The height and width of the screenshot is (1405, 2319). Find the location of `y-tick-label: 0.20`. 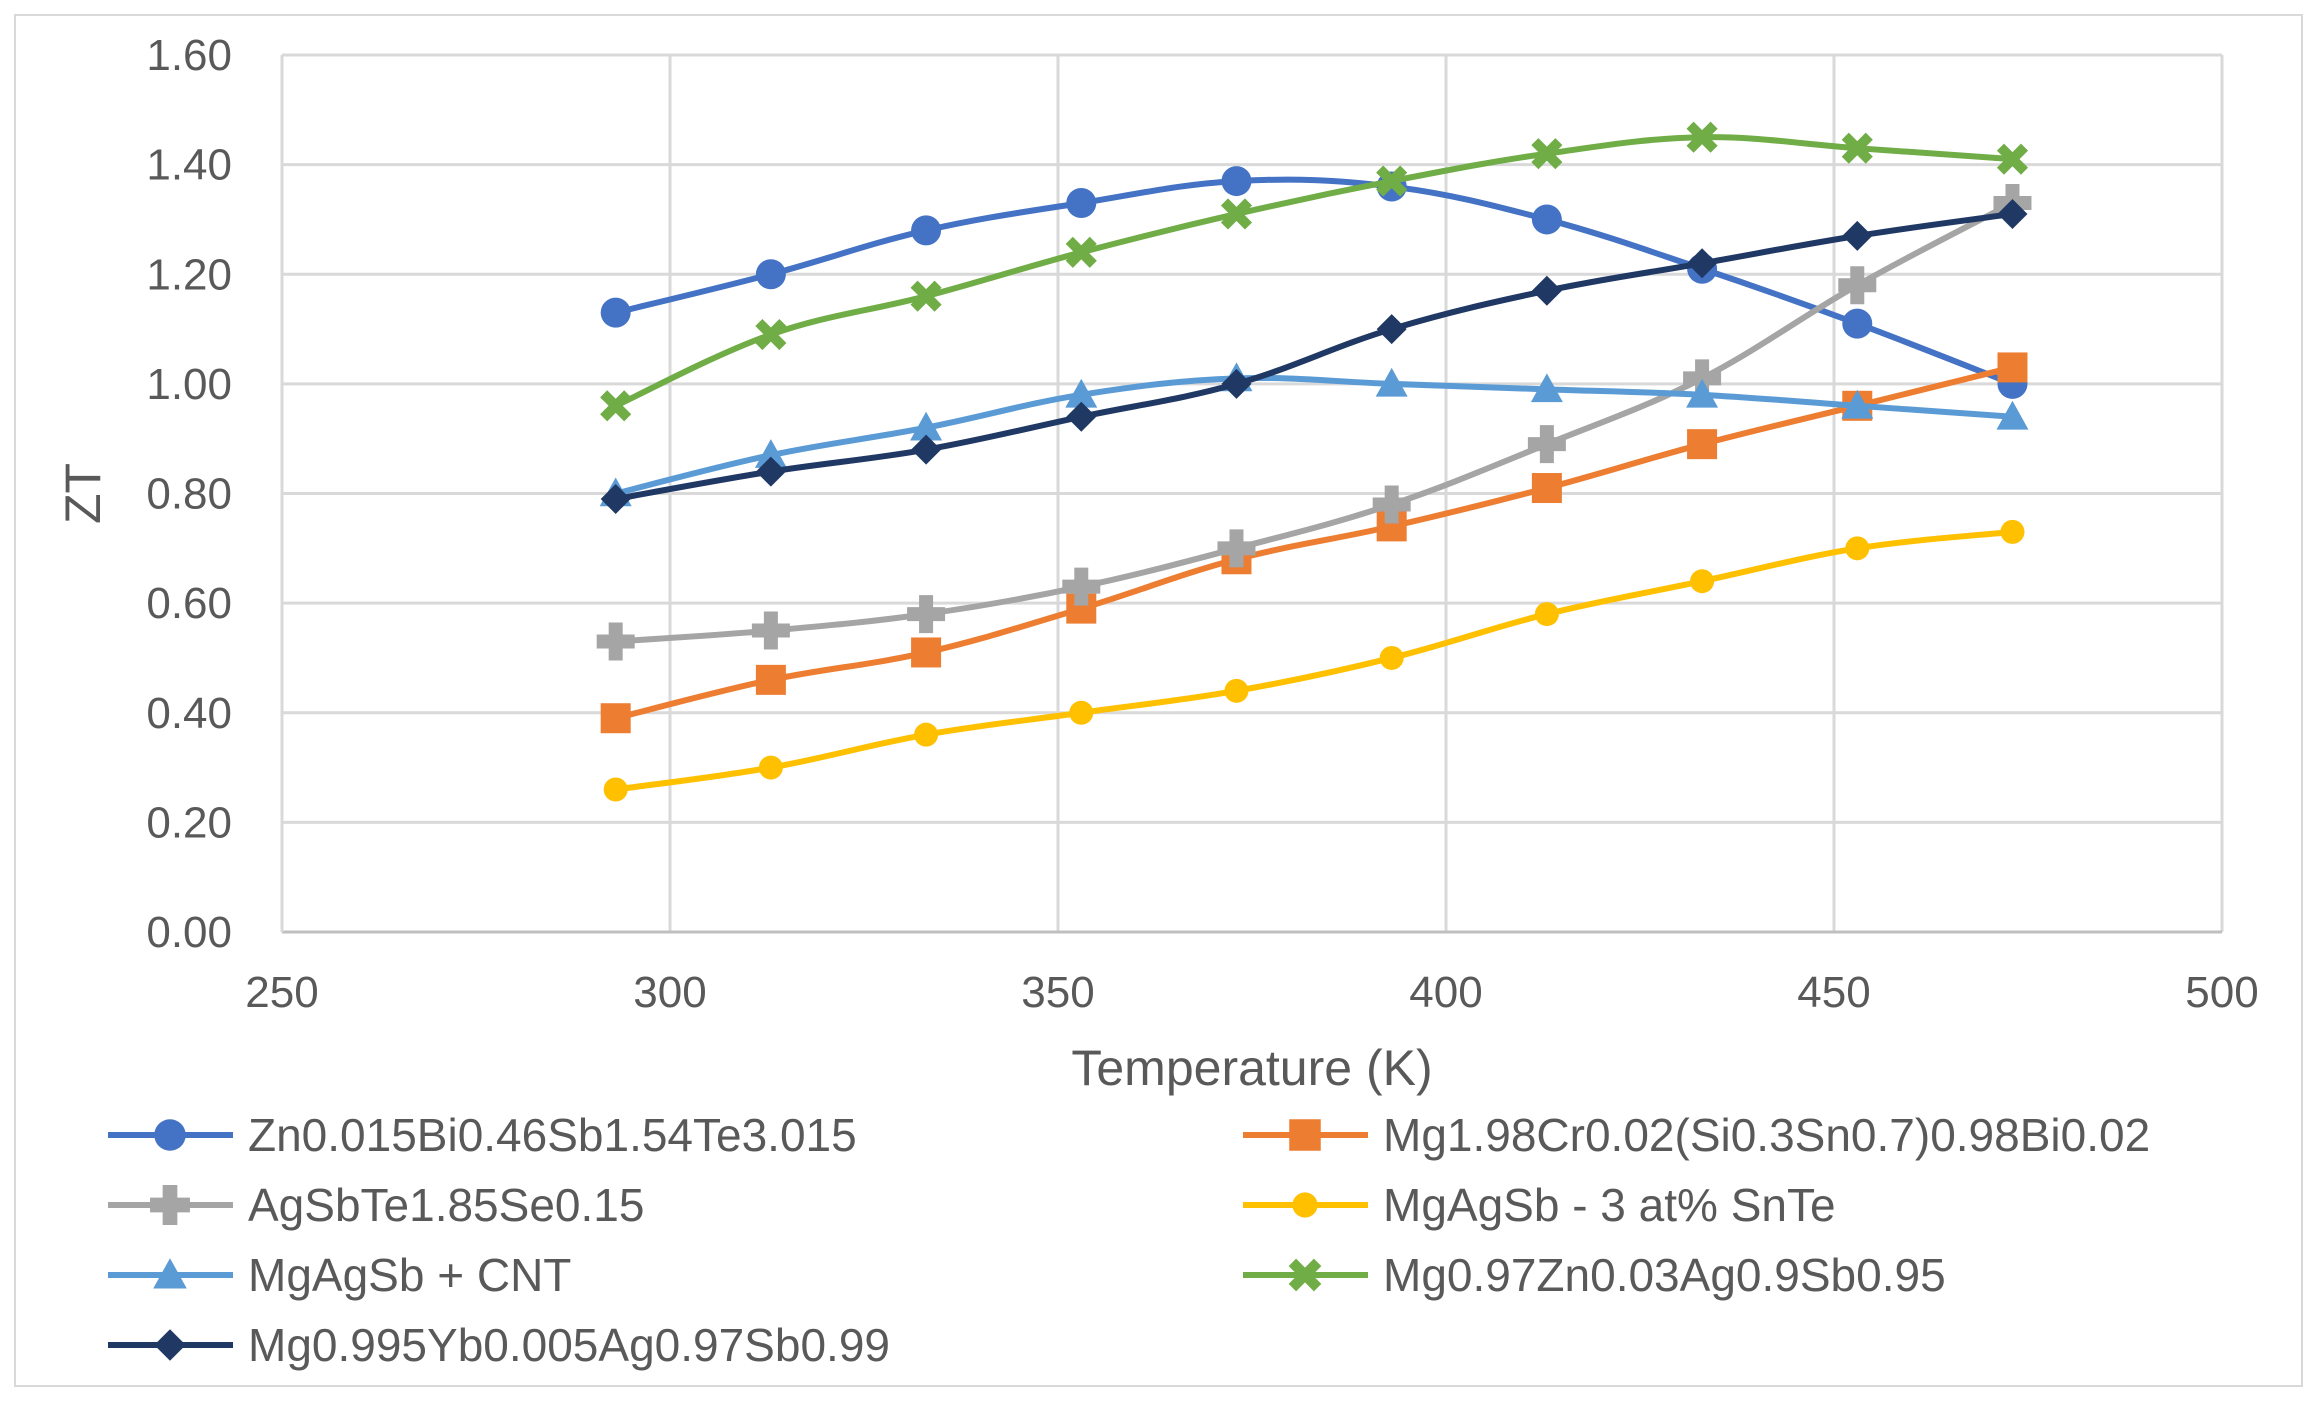

y-tick-label: 0.20 is located at coordinates (189, 822).